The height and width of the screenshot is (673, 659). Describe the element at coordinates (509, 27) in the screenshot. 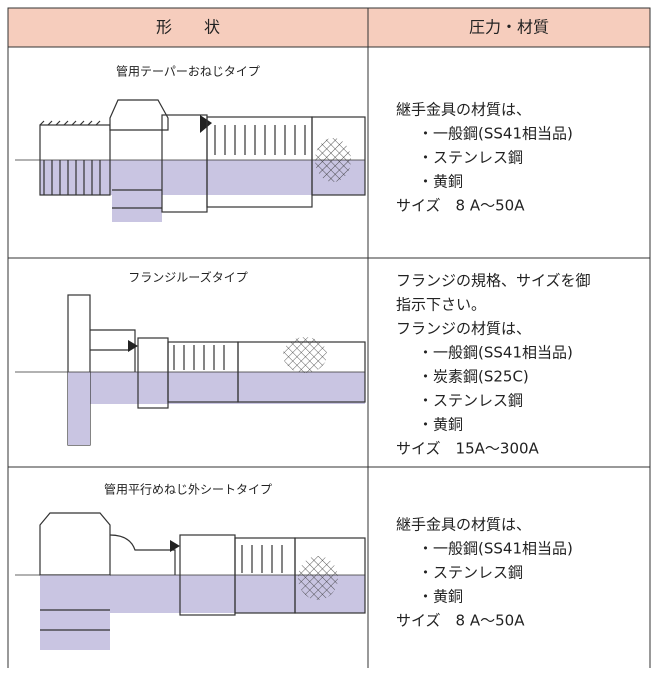

I see `header-cell: 圧力・材質` at that location.